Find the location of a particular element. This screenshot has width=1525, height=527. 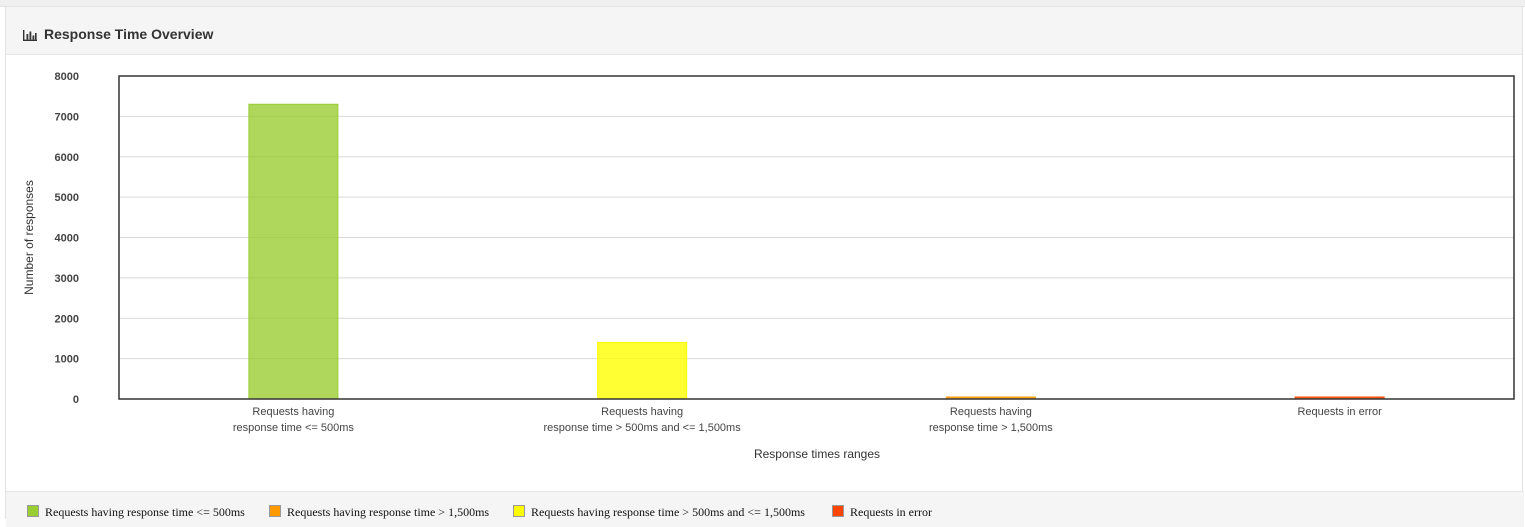

y-tick-label: 5000 is located at coordinates (67, 198).